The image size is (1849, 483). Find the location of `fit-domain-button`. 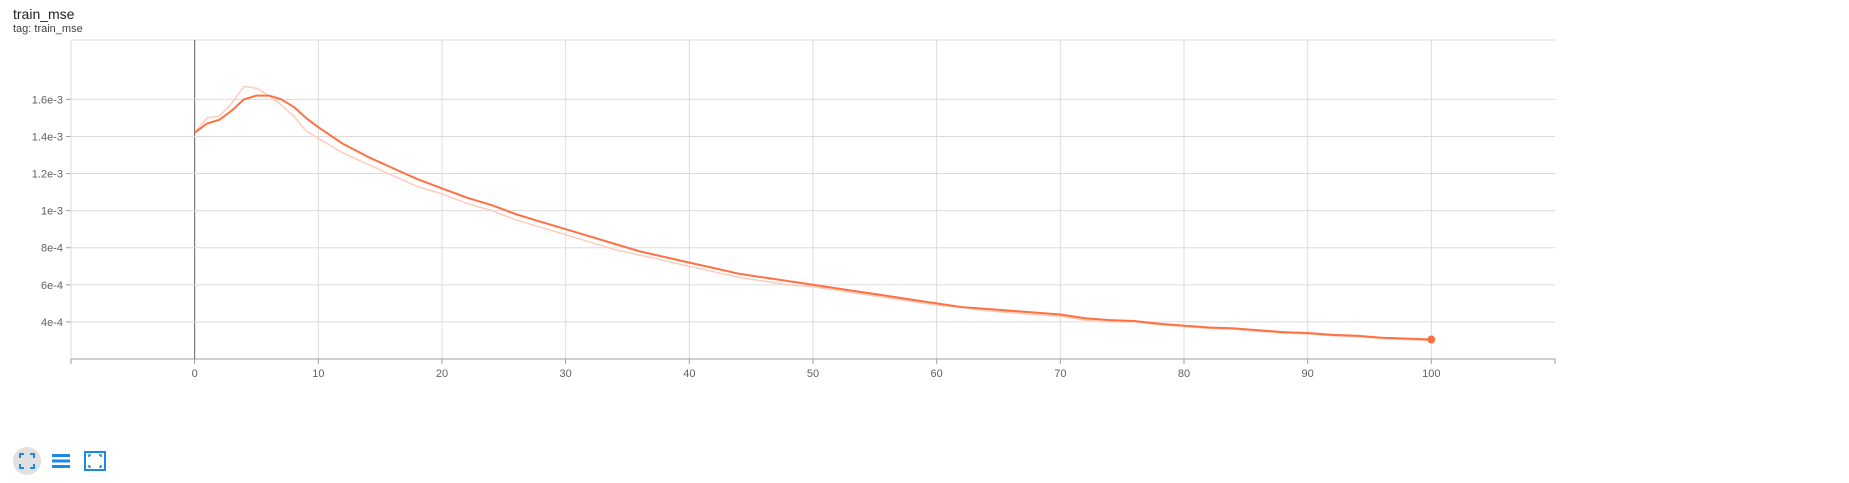

fit-domain-button is located at coordinates (95, 461).